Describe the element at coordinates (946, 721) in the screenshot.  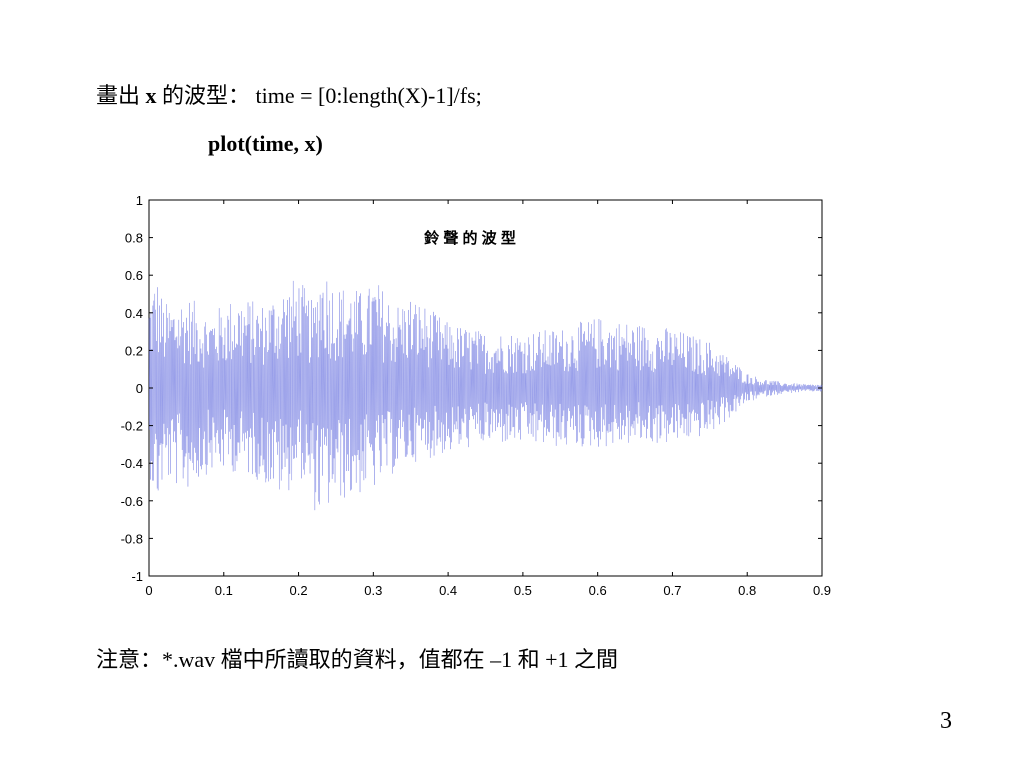
I see `page-number: 3` at that location.